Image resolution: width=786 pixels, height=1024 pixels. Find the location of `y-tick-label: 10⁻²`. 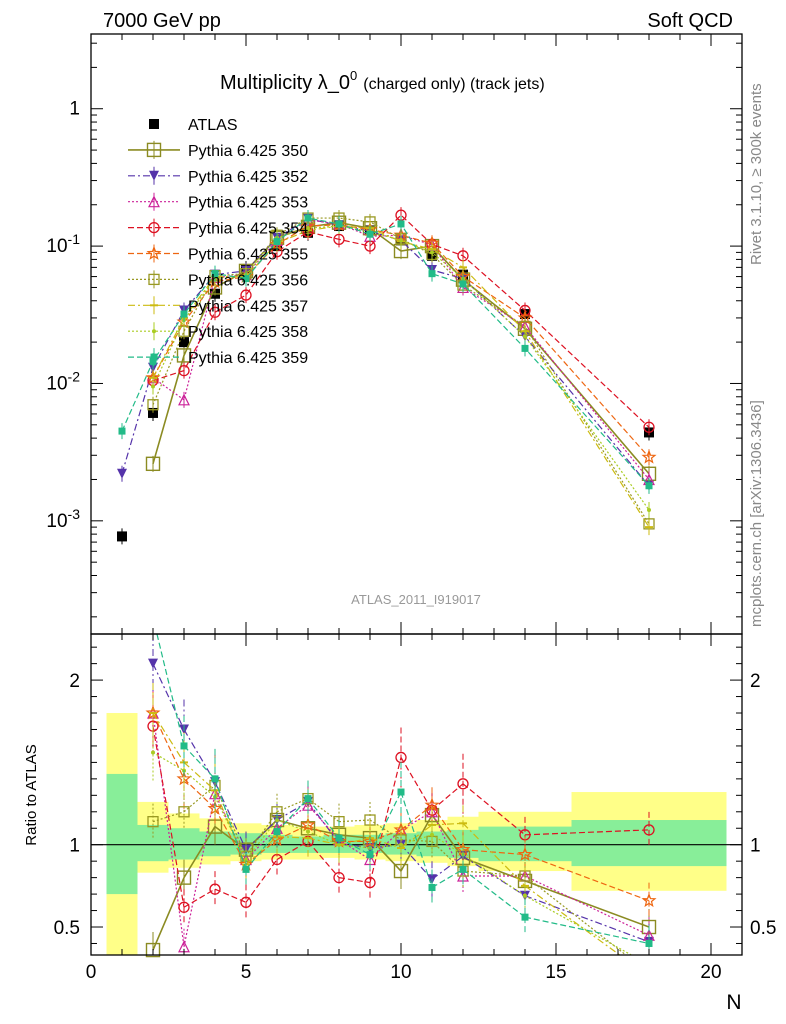

y-tick-label: 10⁻² is located at coordinates (63, 381).